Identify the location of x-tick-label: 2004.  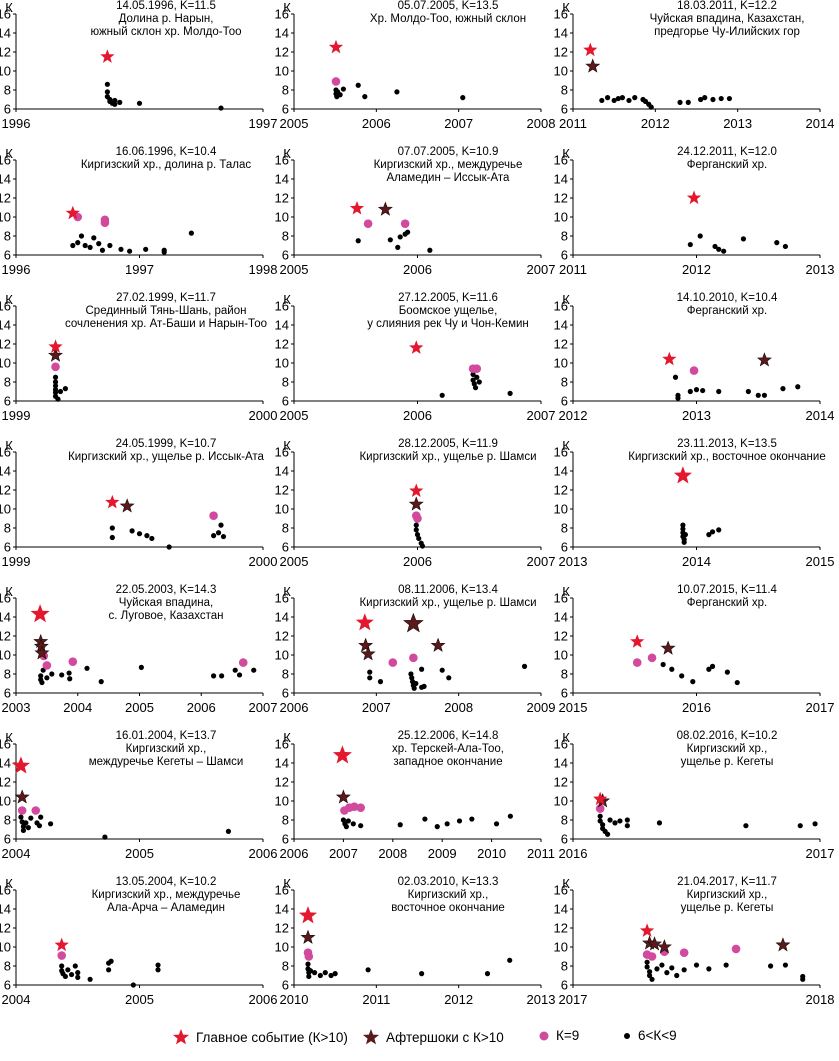
(77, 707).